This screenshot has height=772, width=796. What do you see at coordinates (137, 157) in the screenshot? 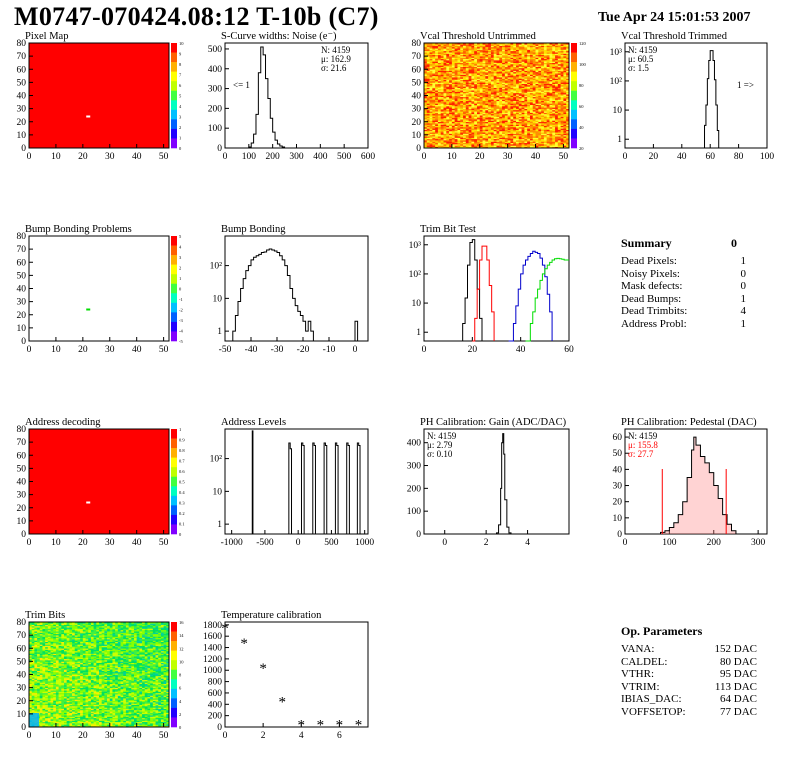
I see `pixel-map-xlabel: 40` at bounding box center [137, 157].